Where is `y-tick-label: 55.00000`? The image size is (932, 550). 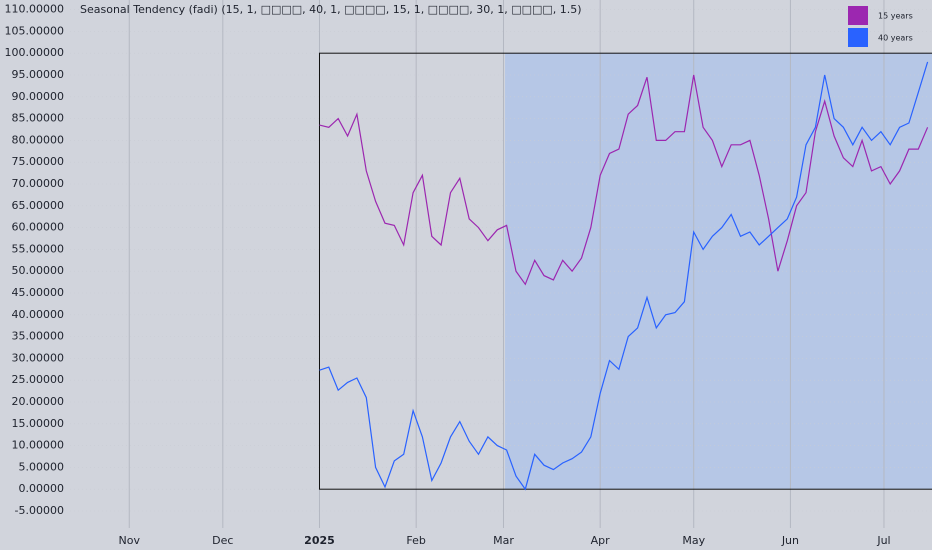 y-tick-label: 55.00000 is located at coordinates (38, 248).